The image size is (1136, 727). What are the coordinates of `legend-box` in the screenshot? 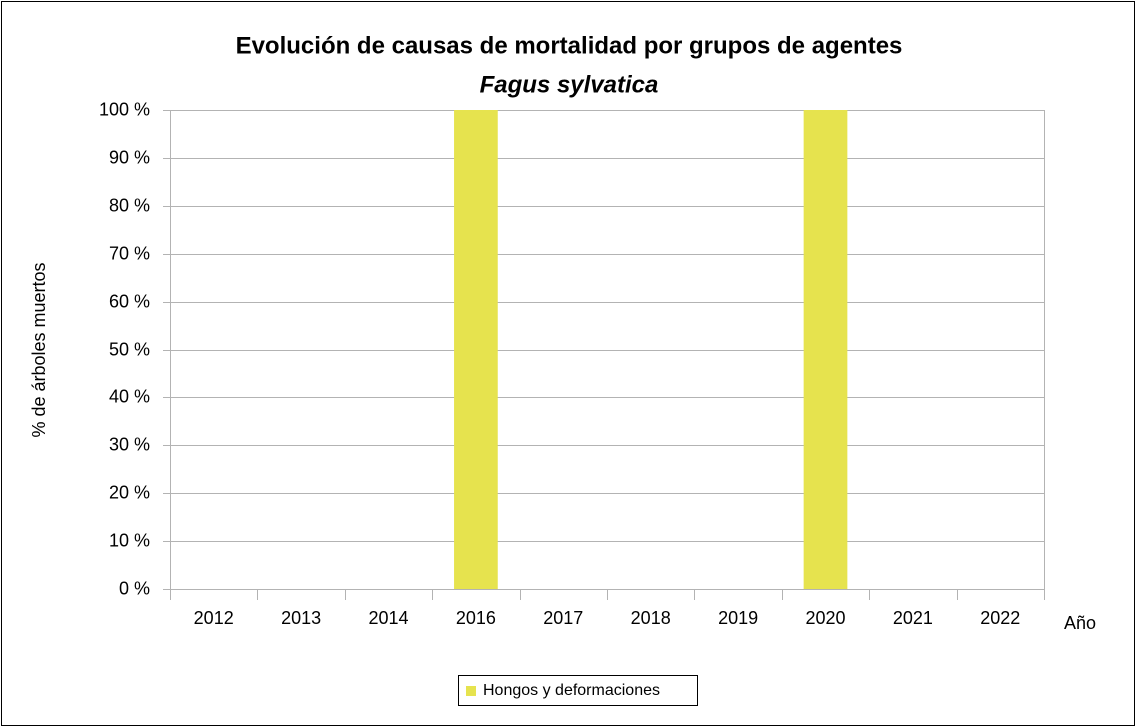 It's located at (578, 690).